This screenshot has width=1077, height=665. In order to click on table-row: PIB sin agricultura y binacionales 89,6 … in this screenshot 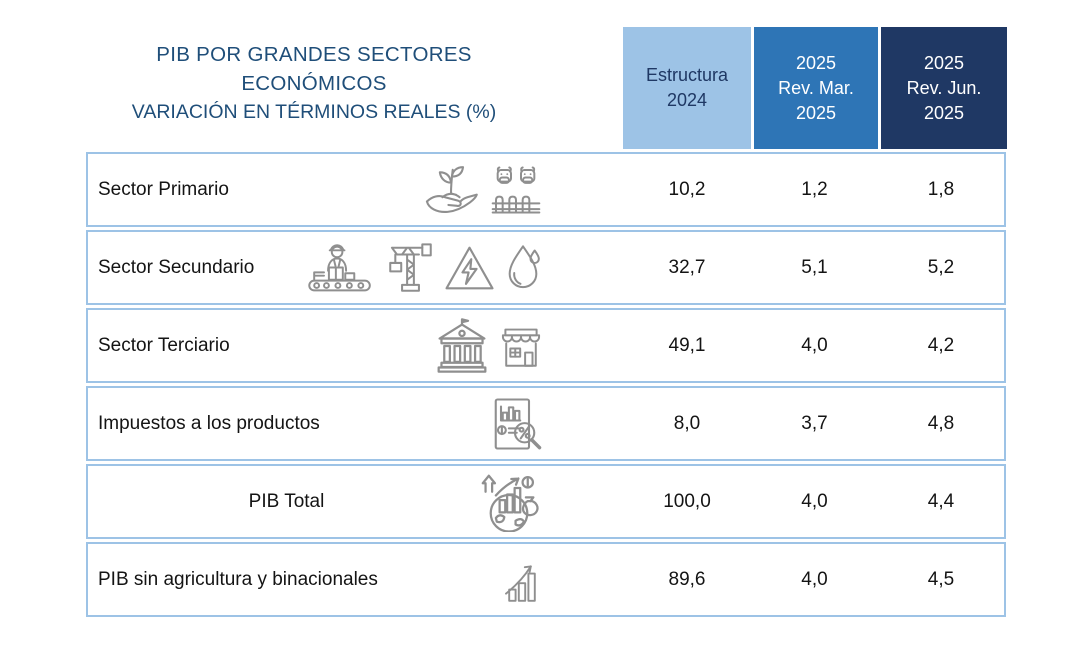, I will do `click(546, 579)`.